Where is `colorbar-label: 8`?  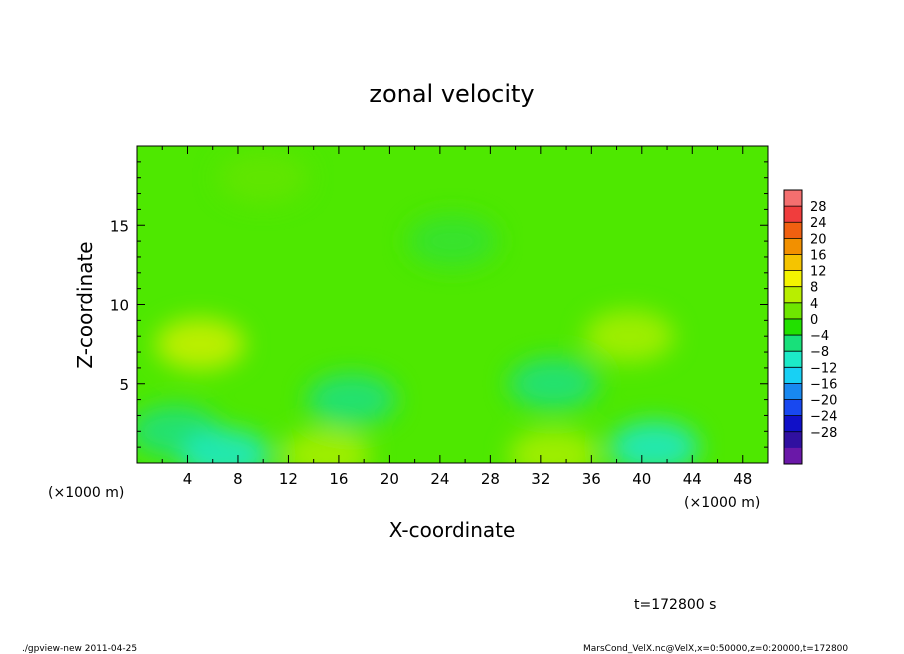
colorbar-label: 8 is located at coordinates (814, 288).